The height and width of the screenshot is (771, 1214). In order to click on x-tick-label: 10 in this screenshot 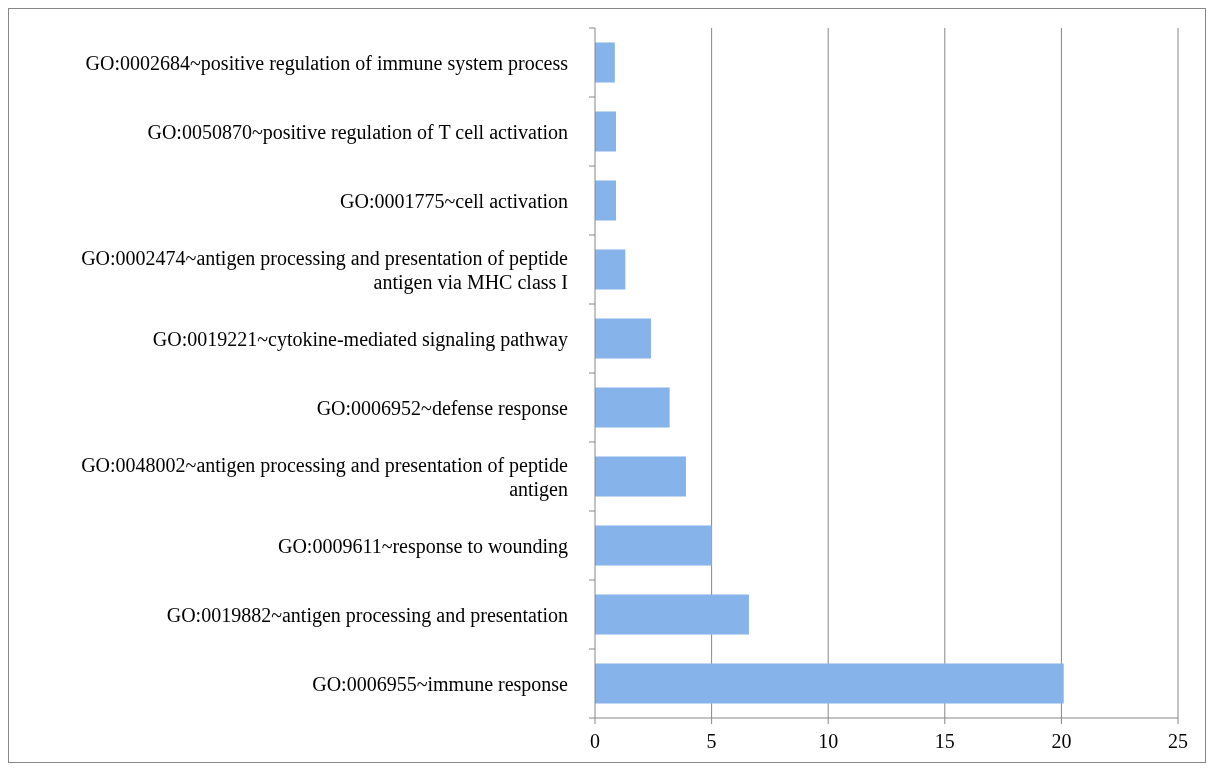, I will do `click(828, 741)`.